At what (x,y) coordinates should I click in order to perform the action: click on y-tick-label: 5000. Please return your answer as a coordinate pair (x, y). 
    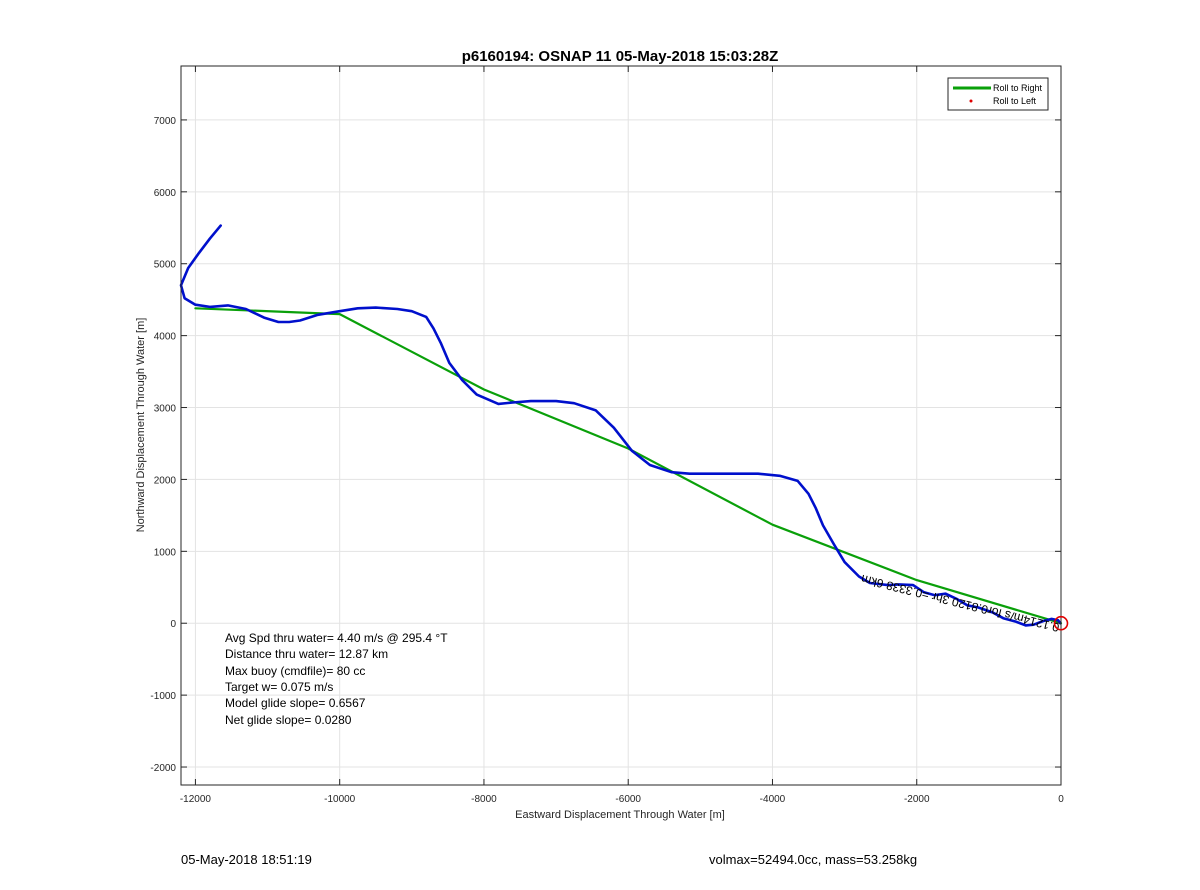
    Looking at the image, I should click on (165, 265).